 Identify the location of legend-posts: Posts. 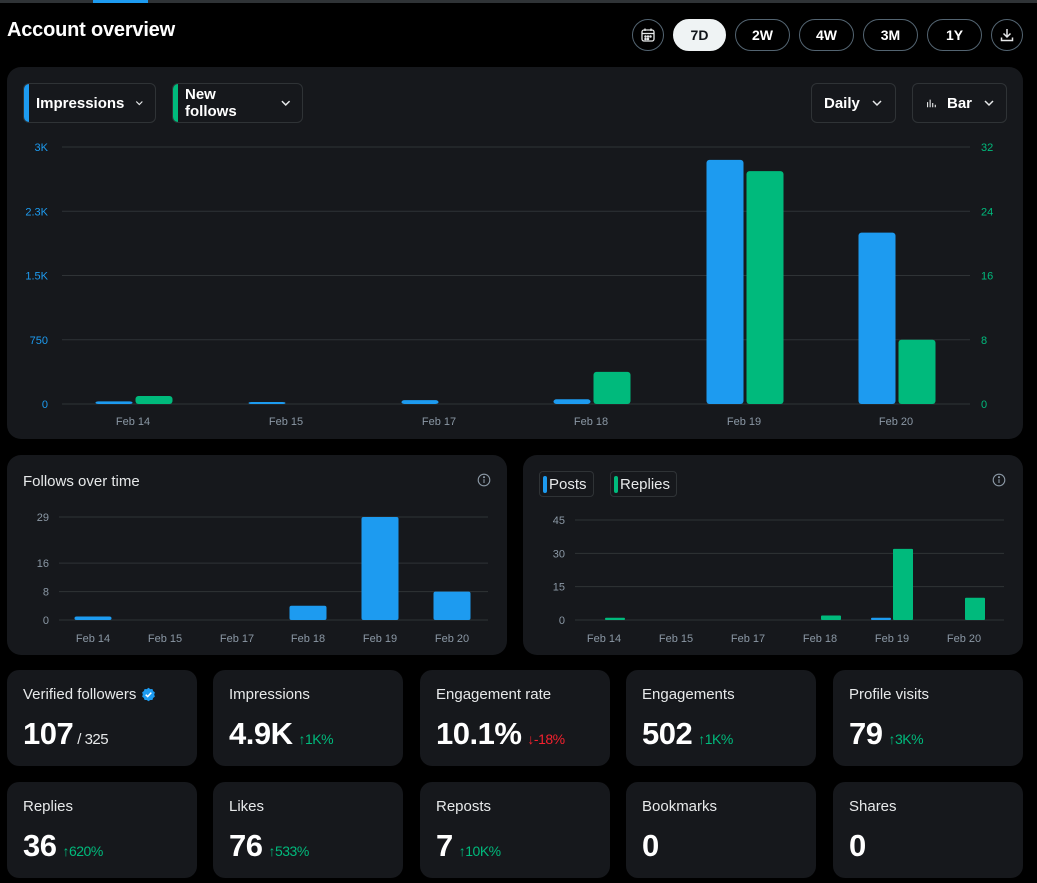
(566, 484).